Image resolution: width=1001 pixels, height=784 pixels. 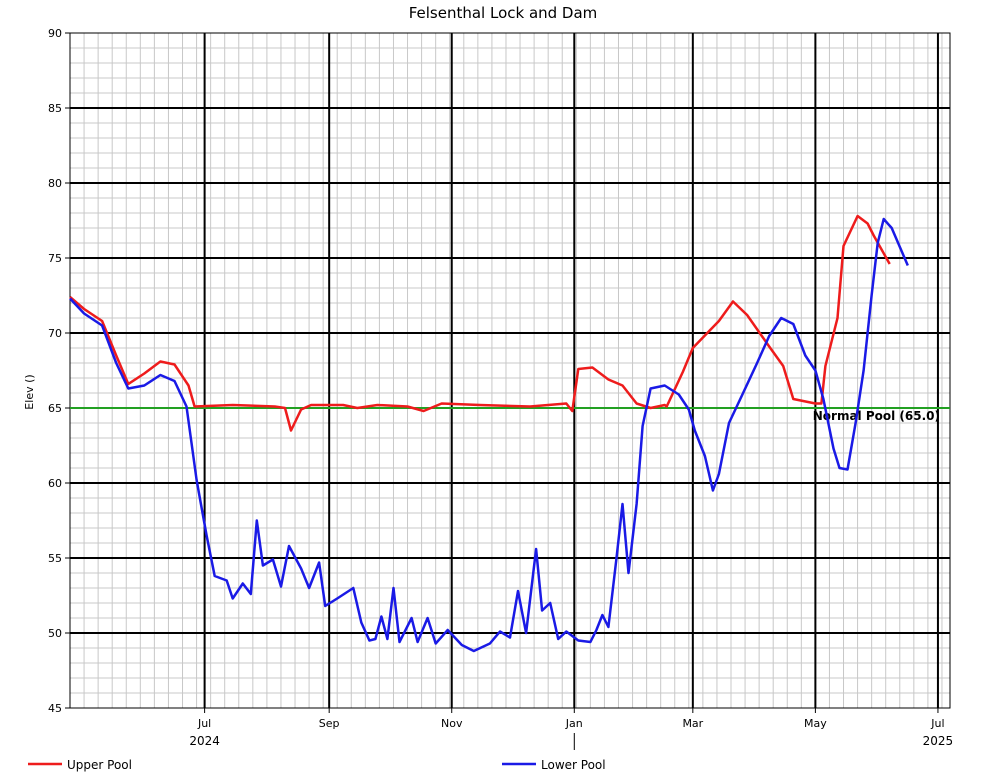 What do you see at coordinates (59, 371) in the screenshot?
I see `y-axis: 45 50 55 60 65 70 75 80 85 90` at bounding box center [59, 371].